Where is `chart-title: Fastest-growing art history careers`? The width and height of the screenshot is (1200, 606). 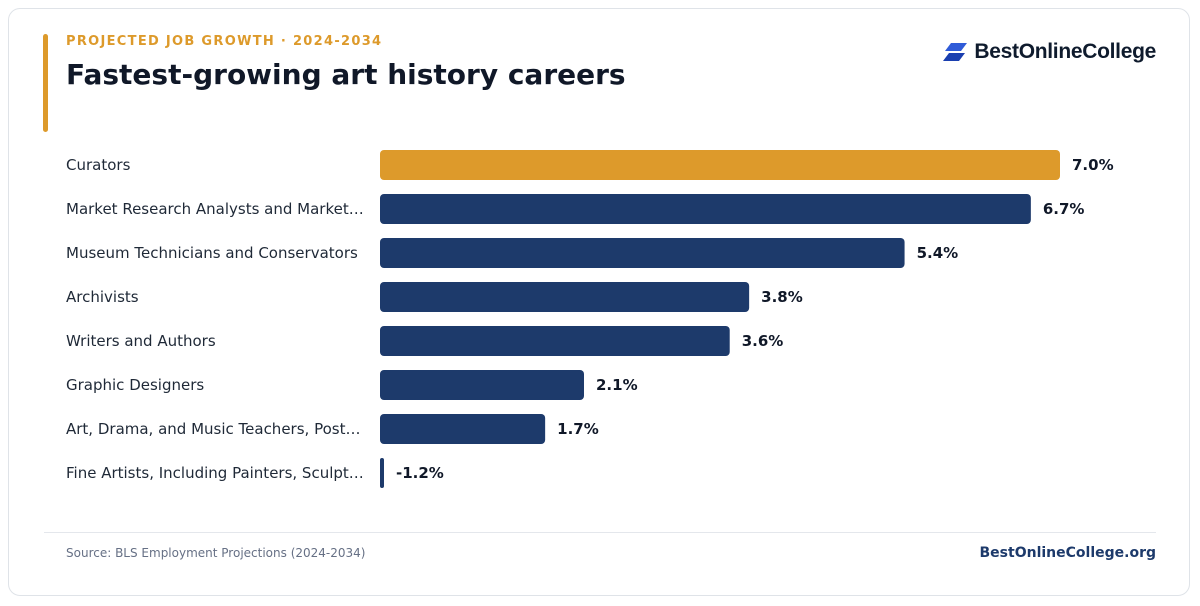 chart-title: Fastest-growing art history careers is located at coordinates (346, 74).